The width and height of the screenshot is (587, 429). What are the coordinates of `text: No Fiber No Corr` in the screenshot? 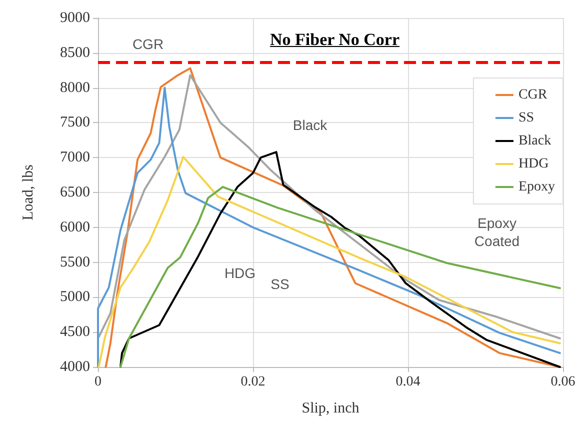 It's located at (335, 40).